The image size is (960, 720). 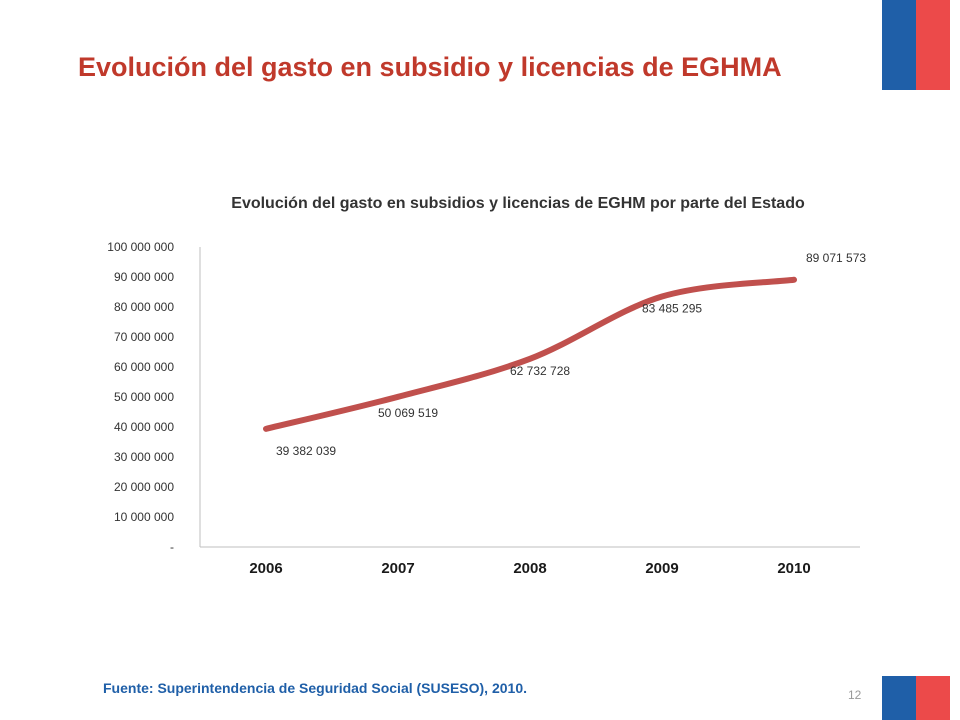 I want to click on y-tick-label: 90 000 000, so click(x=144, y=277).